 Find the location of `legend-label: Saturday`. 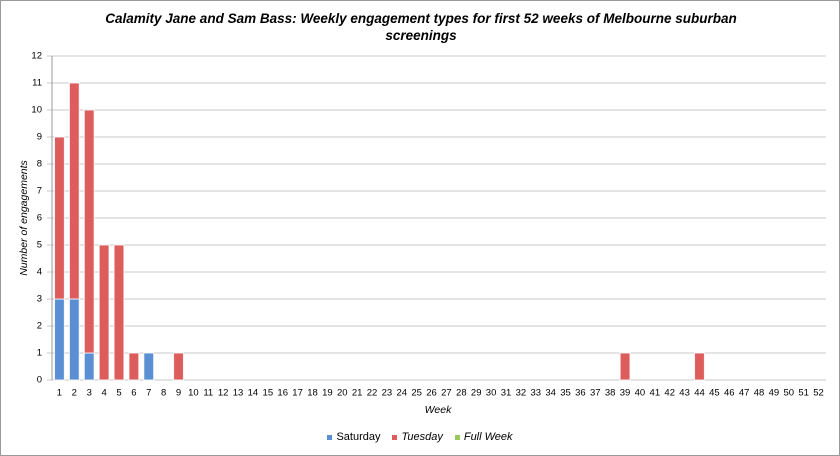

legend-label: Saturday is located at coordinates (358, 437).